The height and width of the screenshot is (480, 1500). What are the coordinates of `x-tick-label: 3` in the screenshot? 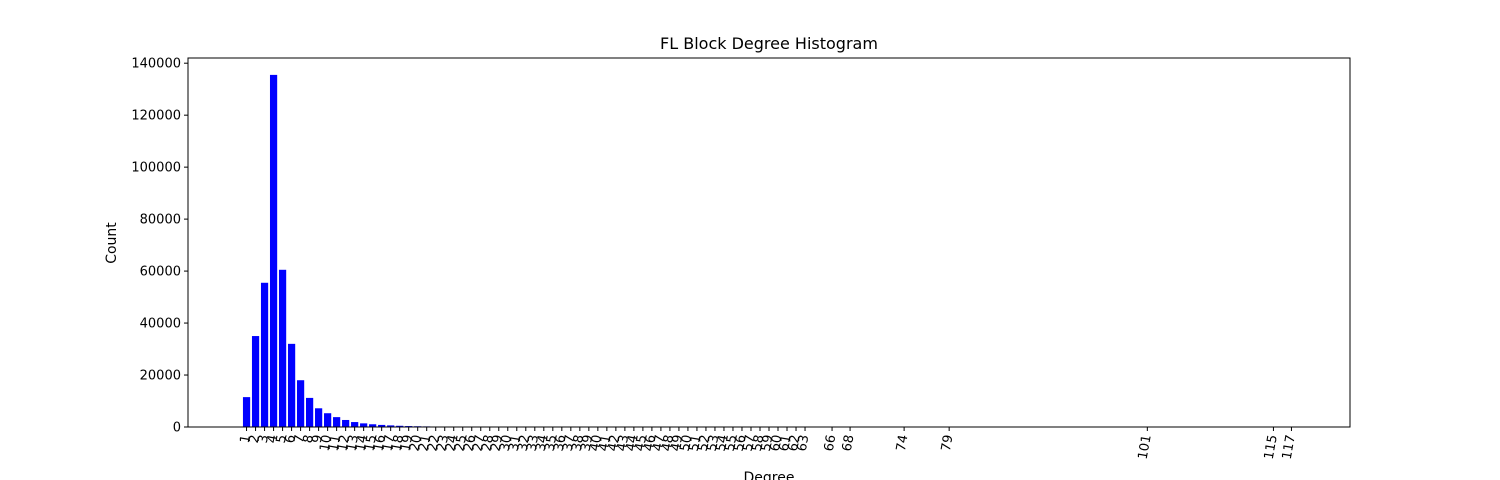 It's located at (264, 439).